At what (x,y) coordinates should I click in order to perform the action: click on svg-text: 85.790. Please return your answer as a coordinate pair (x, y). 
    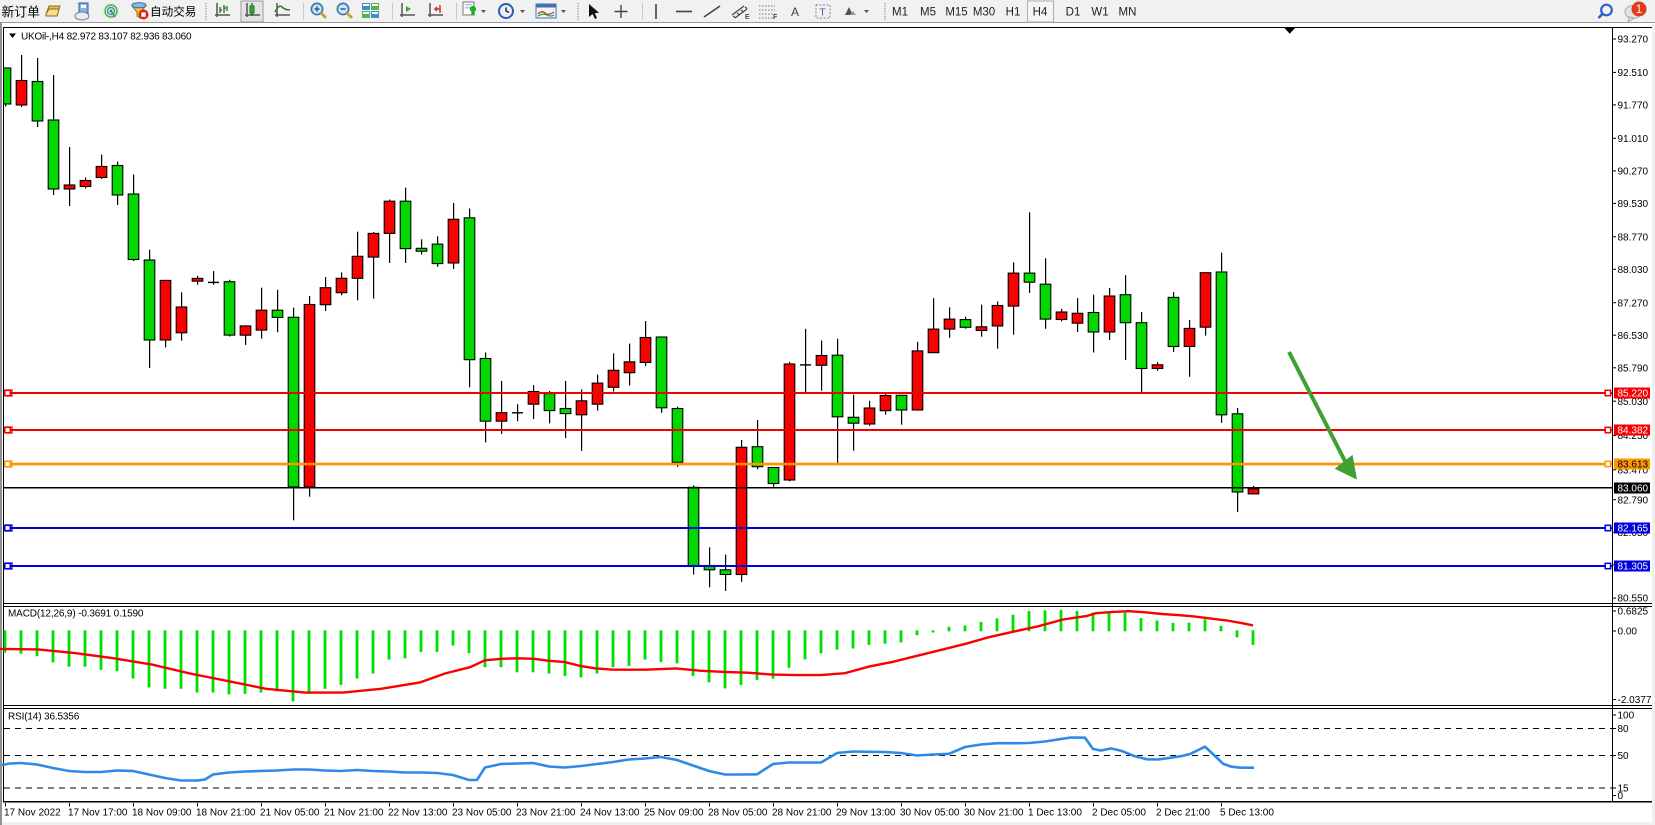
    Looking at the image, I should click on (1633, 368).